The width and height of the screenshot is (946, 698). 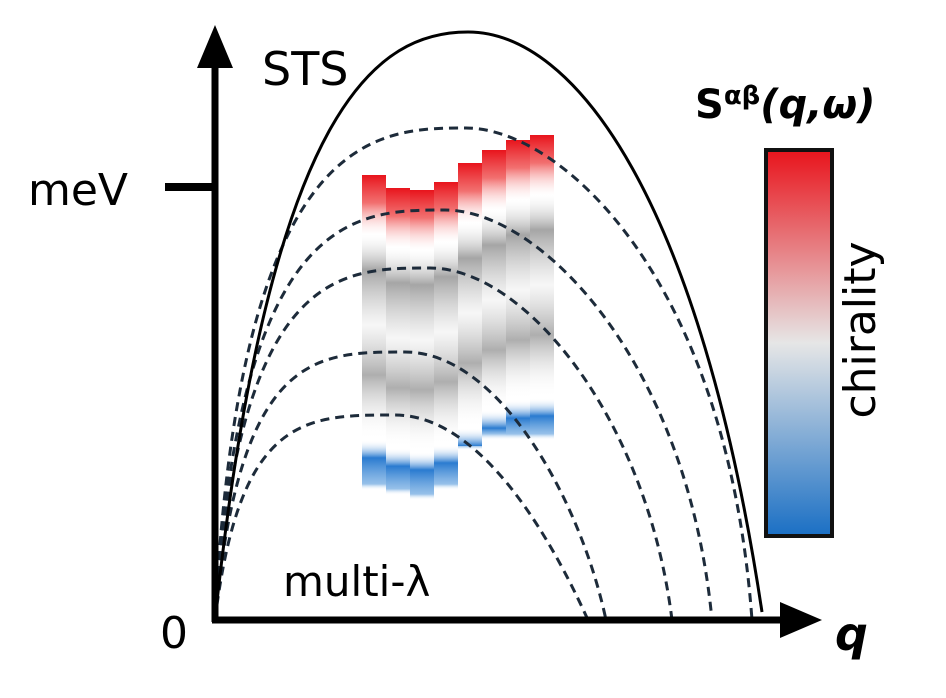 I want to click on x-arrow, so click(x=801, y=620).